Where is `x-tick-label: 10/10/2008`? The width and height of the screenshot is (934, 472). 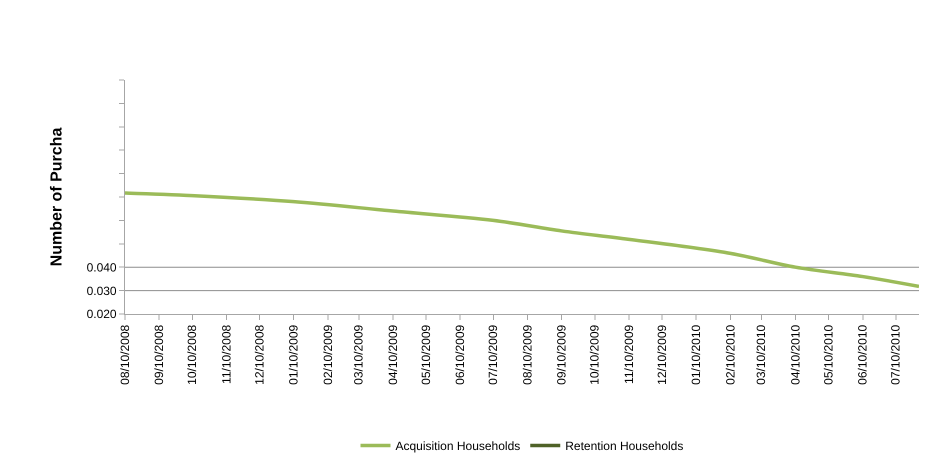 x-tick-label: 10/10/2008 is located at coordinates (192, 354).